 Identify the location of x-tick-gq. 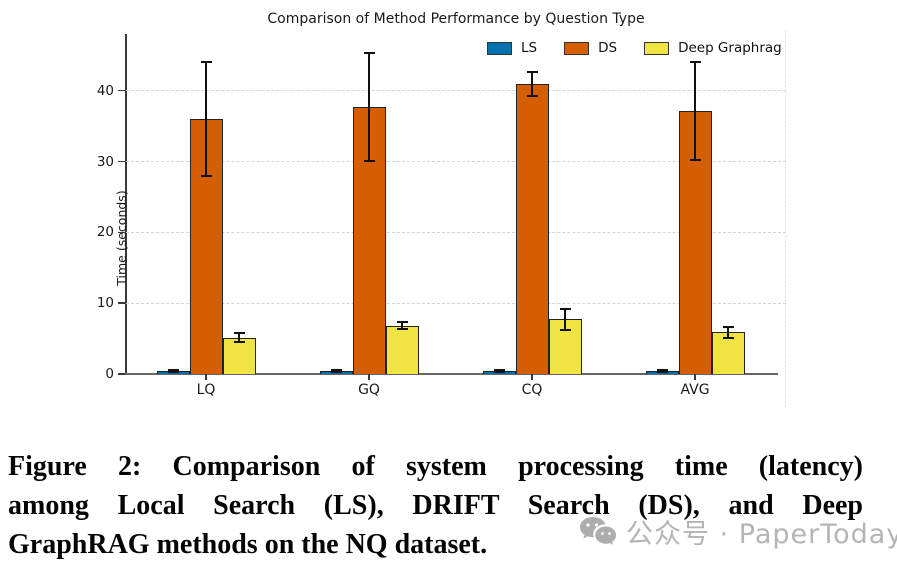
(369, 377).